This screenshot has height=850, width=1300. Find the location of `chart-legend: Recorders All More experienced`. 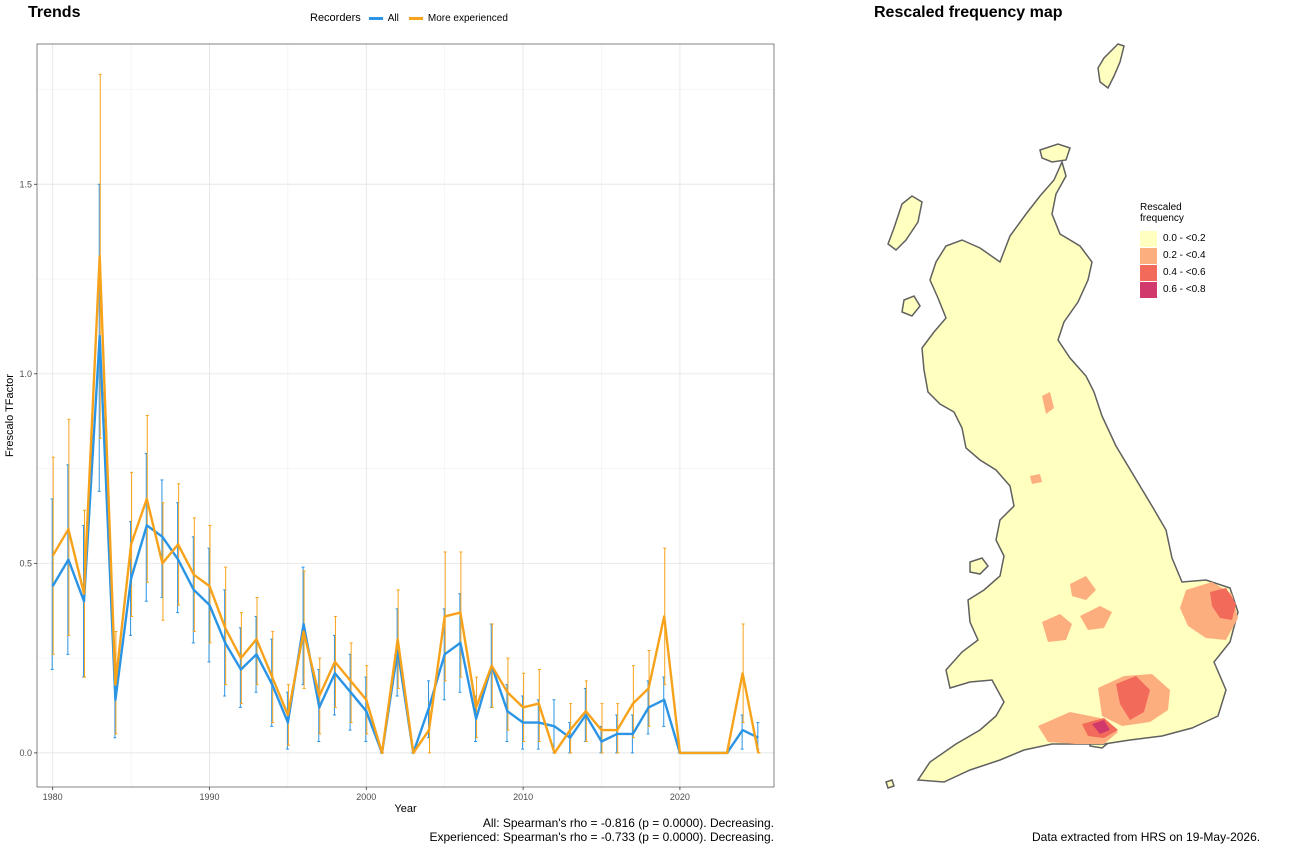

chart-legend: Recorders All More experienced is located at coordinates (414, 18).